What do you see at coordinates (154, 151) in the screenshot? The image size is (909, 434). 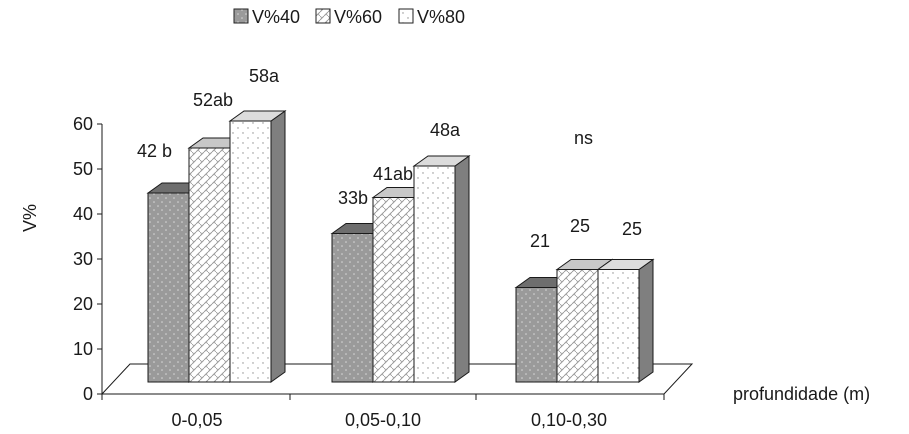 I see `data-label: 42 b` at bounding box center [154, 151].